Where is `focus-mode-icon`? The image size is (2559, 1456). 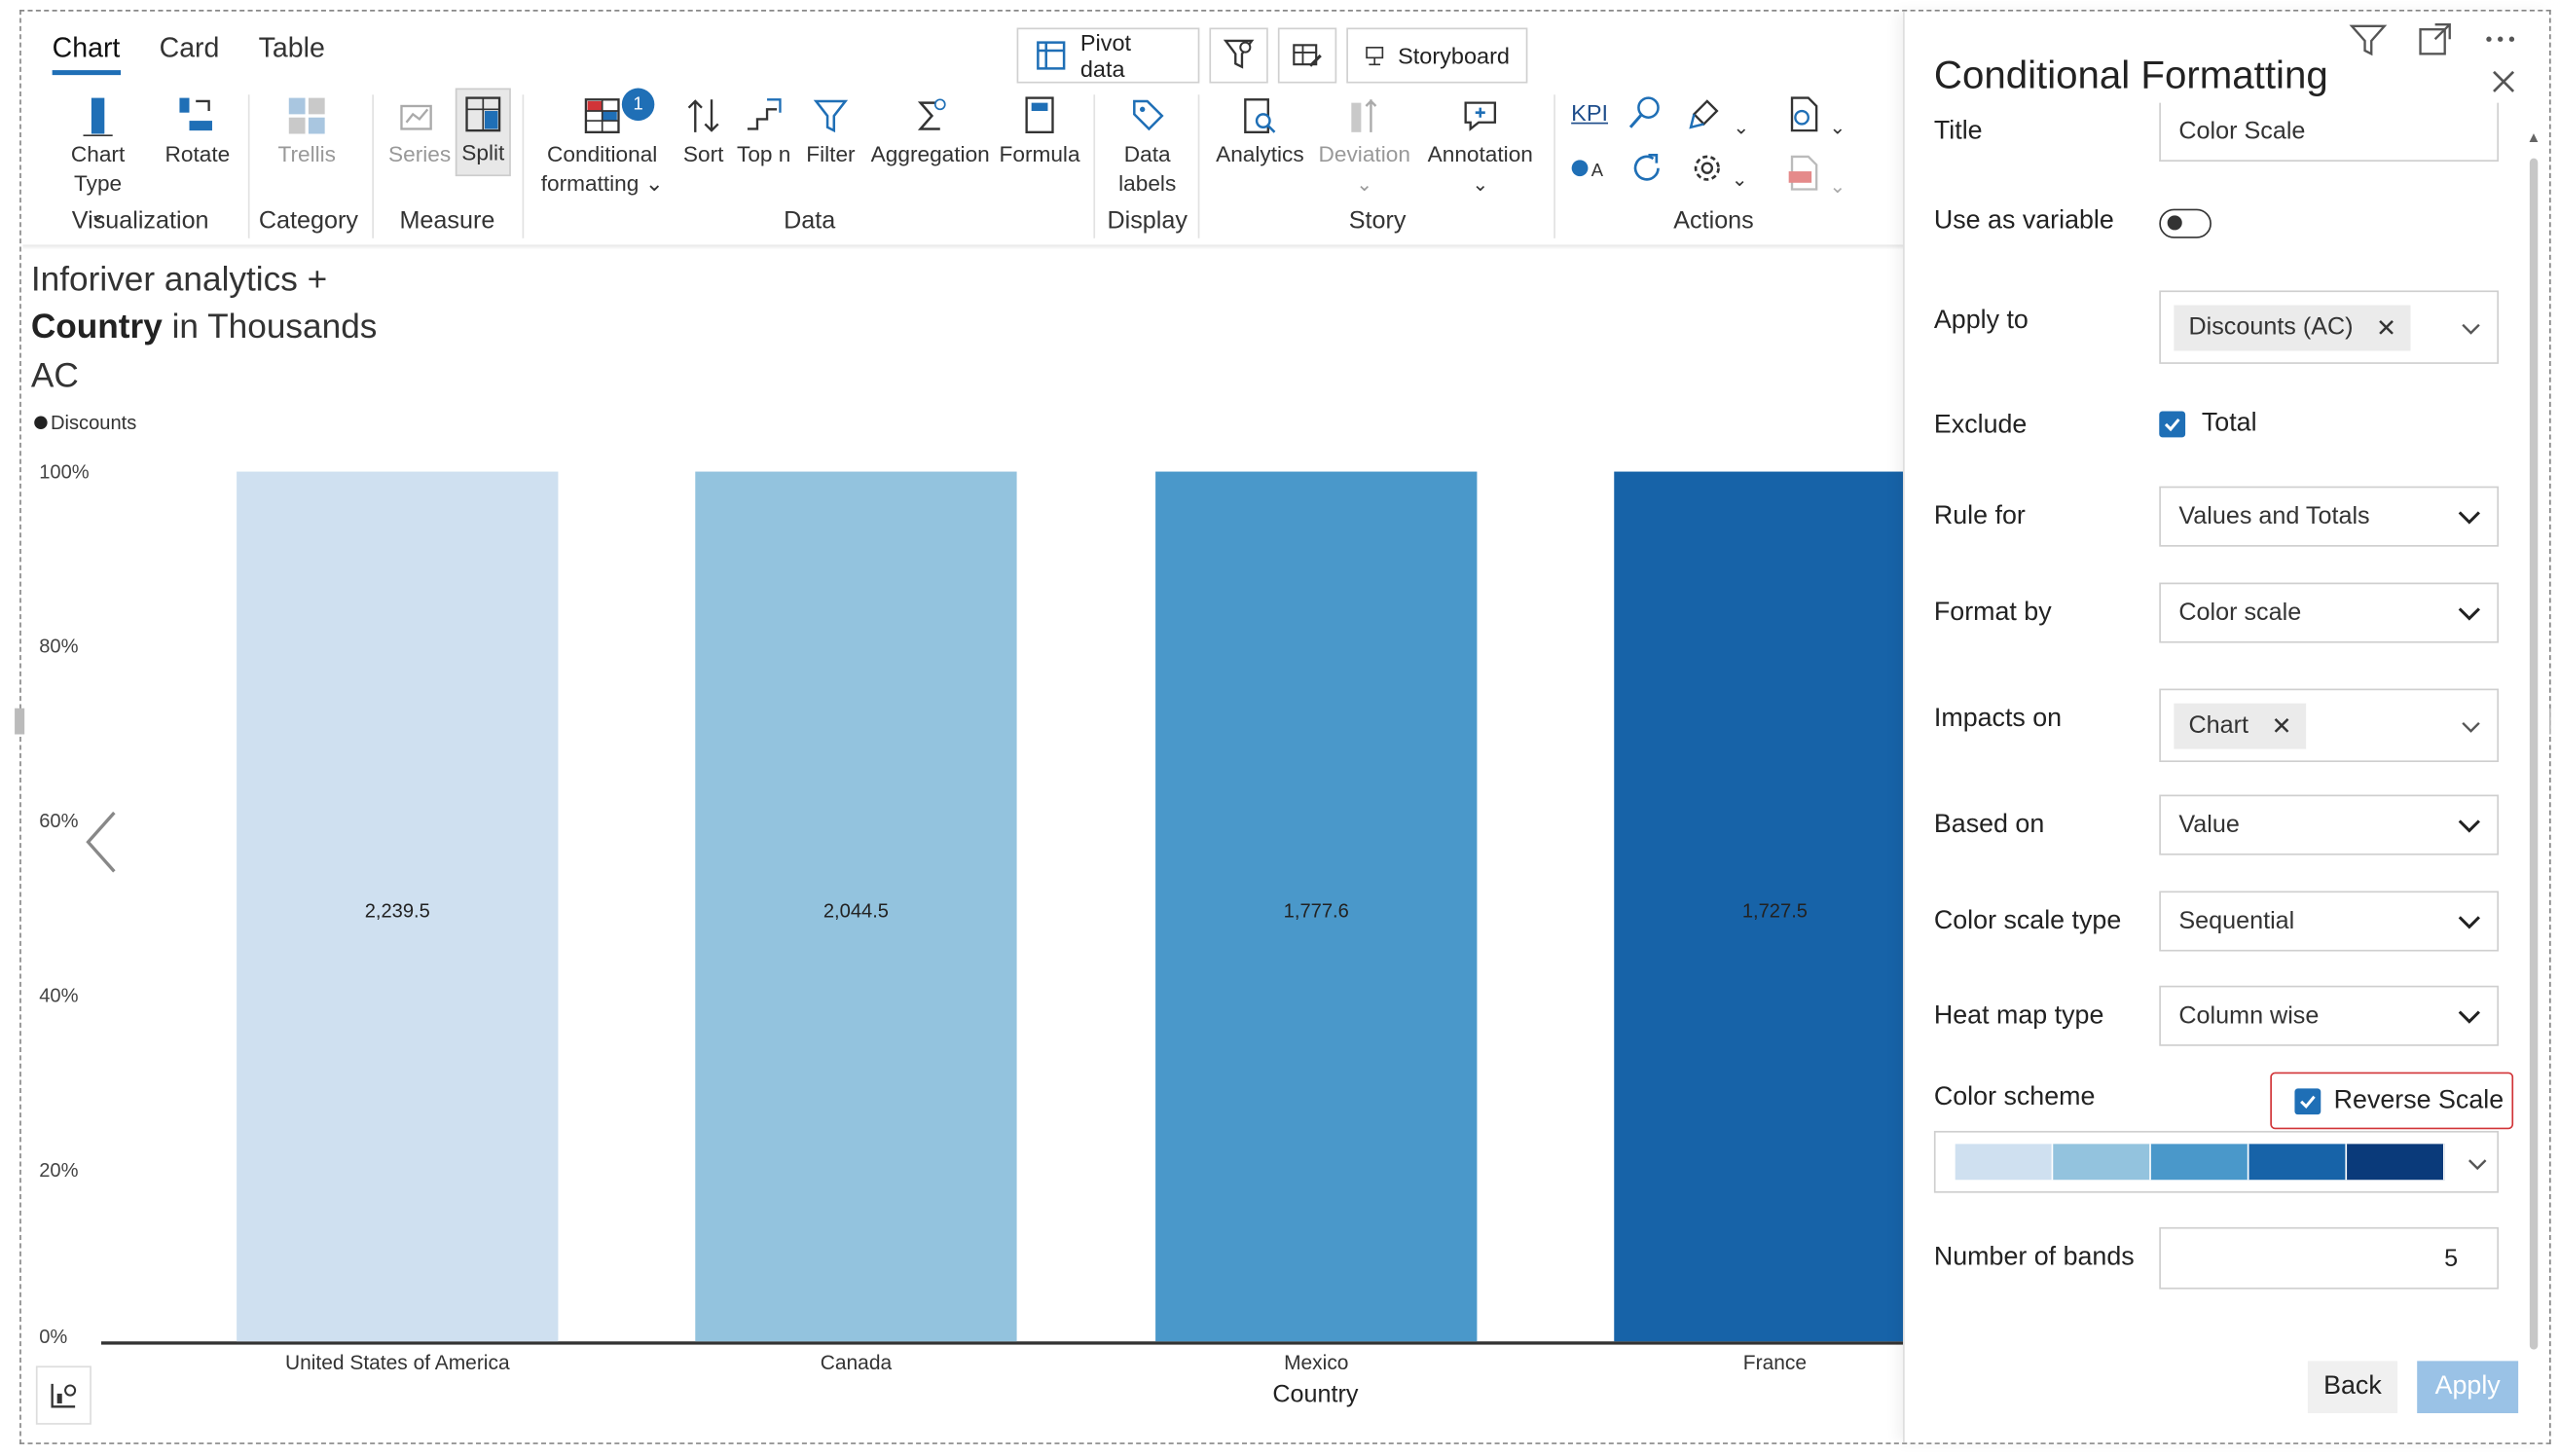
focus-mode-icon is located at coordinates (2435, 39).